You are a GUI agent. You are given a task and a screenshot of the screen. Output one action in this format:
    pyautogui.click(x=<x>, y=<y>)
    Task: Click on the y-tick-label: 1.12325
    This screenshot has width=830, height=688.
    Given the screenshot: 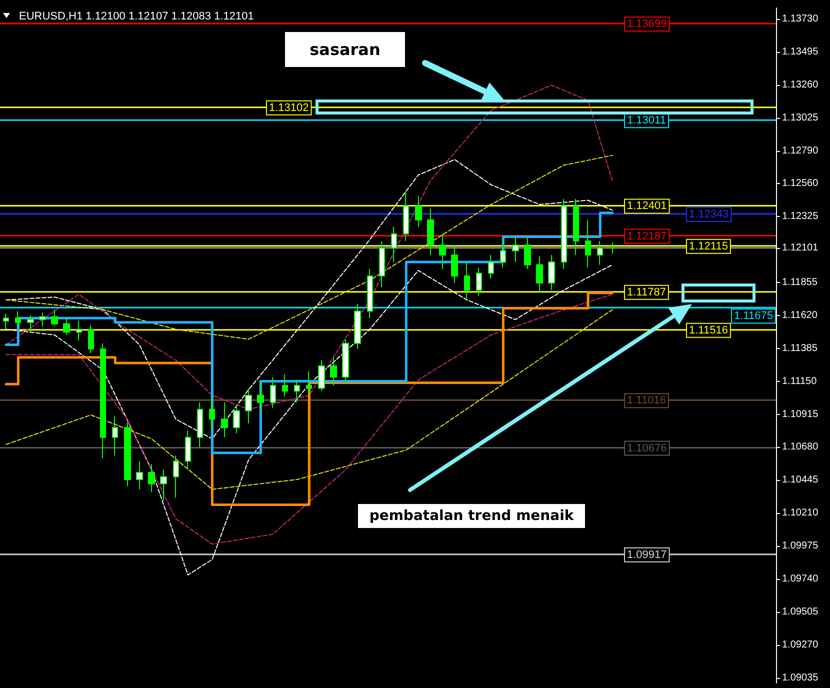 What is the action you would take?
    pyautogui.click(x=800, y=216)
    